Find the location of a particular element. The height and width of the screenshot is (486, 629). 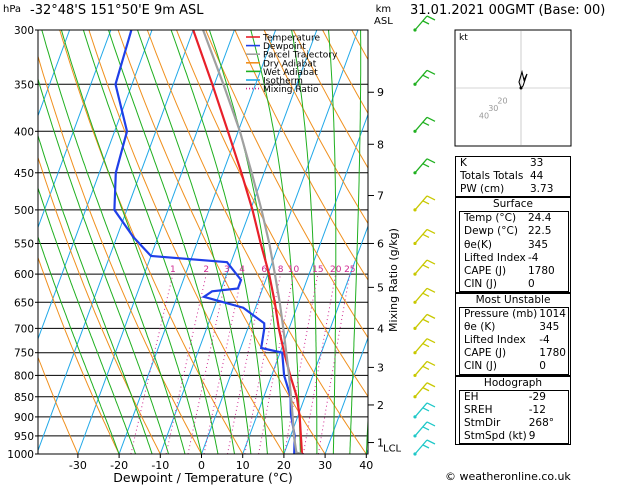

mixing-ratio-label: 4 is located at coordinates (242, 270).